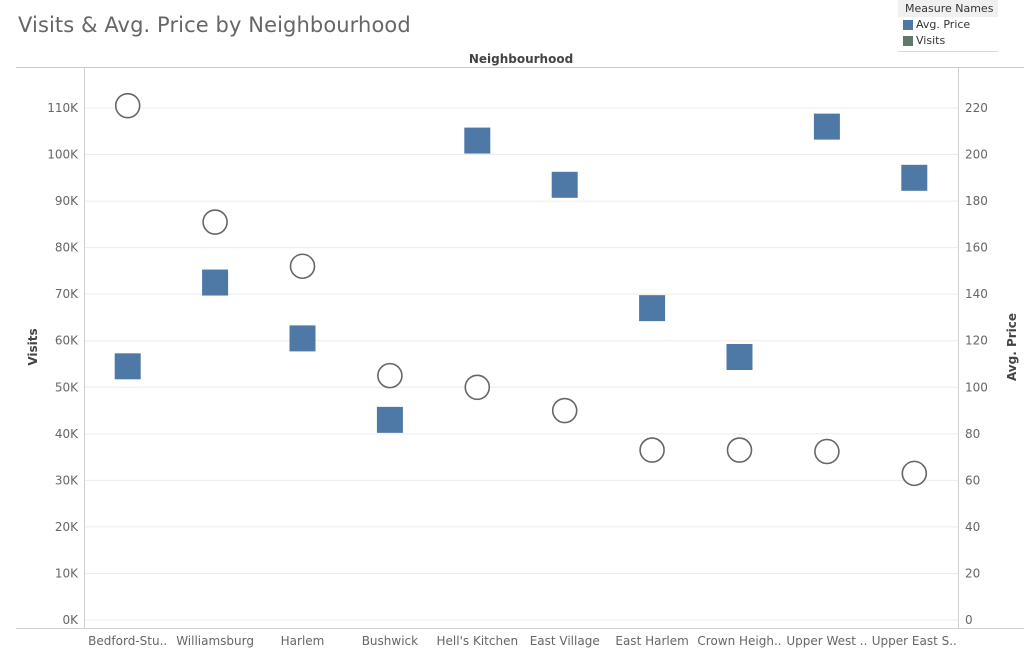 Image resolution: width=1029 pixels, height=658 pixels. What do you see at coordinates (478, 641) in the screenshot?
I see `category-label: Hell's Kitchen` at bounding box center [478, 641].